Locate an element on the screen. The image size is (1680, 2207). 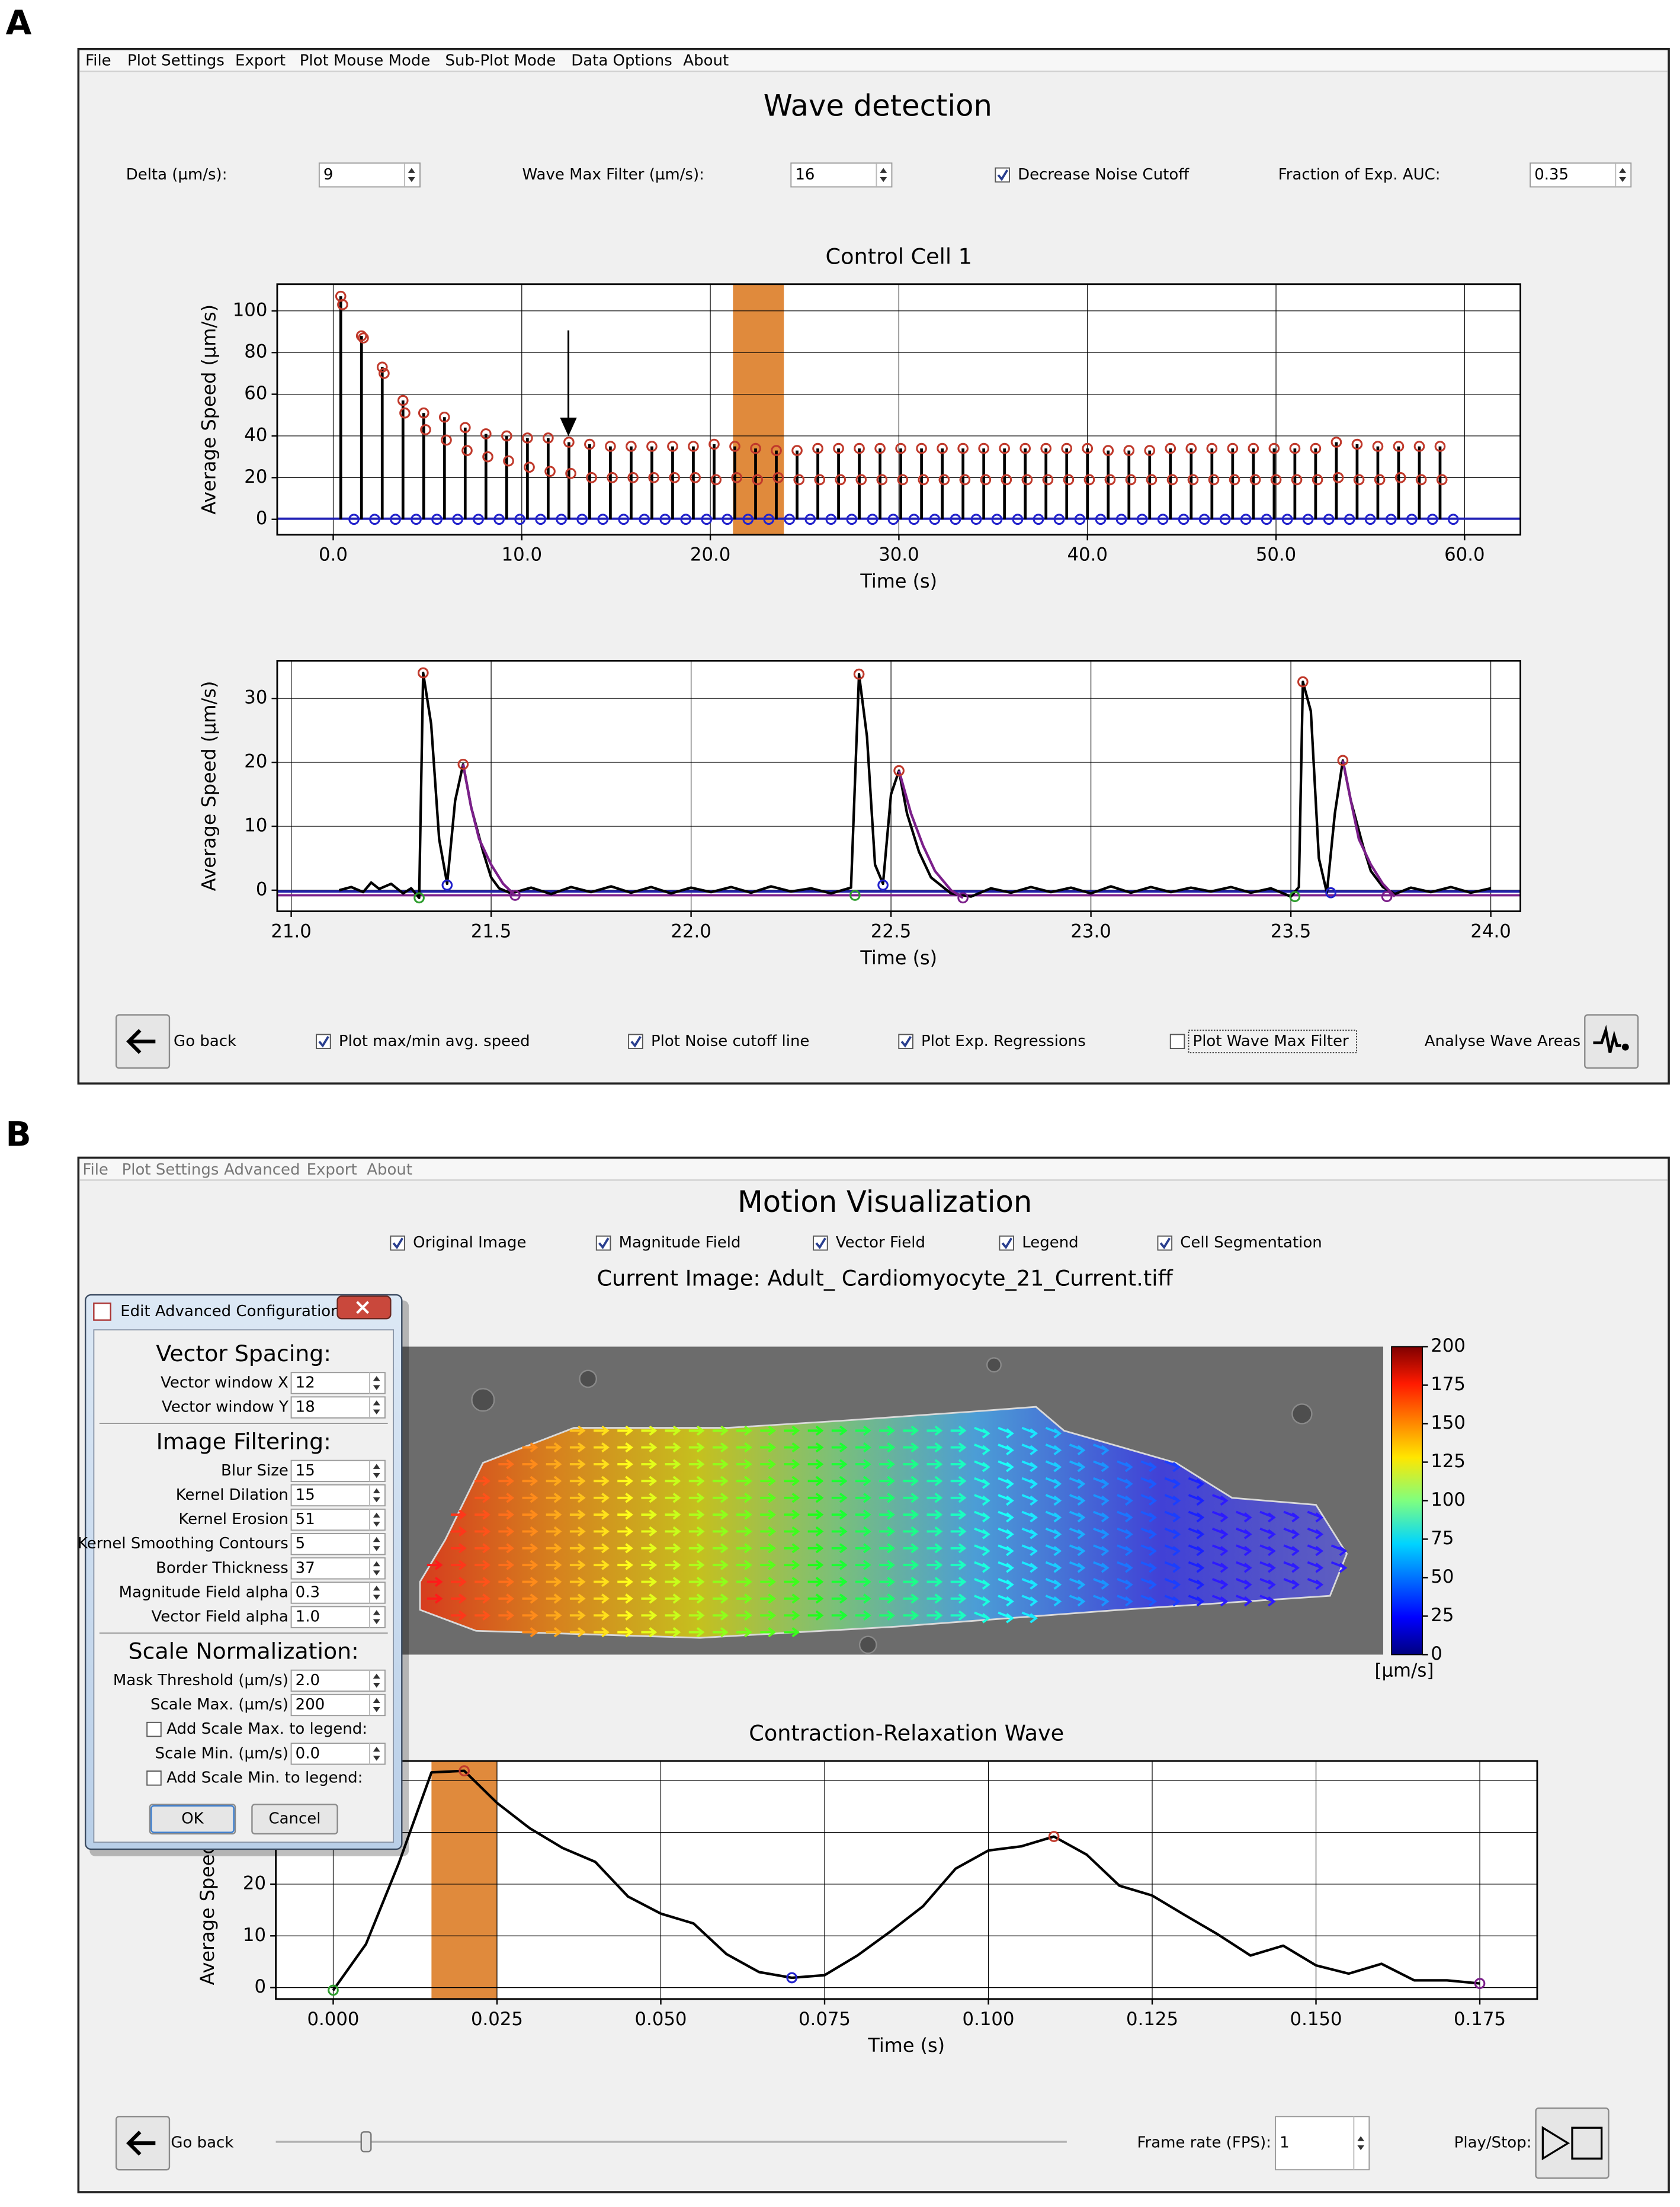
menu-item: Sub-Plot Mode is located at coordinates (500, 60).